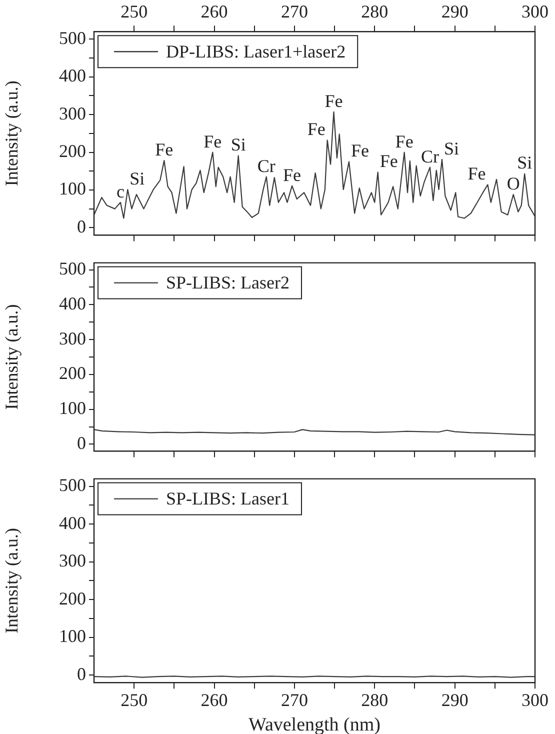 This screenshot has width=555, height=734. Describe the element at coordinates (134, 700) in the screenshot. I see `x-tick-label: 250` at that location.